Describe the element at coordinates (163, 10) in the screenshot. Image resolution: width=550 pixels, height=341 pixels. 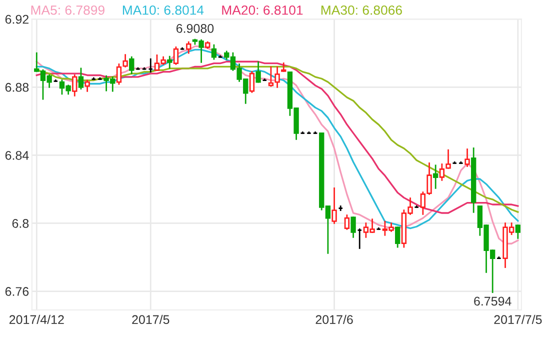
I see `text: MA10: 6.8014` at that location.